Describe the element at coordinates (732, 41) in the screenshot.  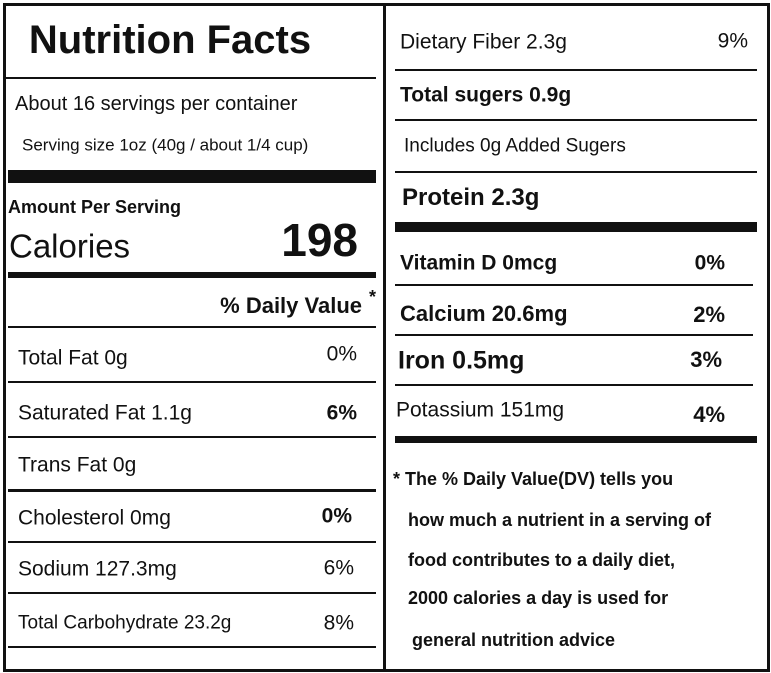
I see `nutrient-dv: 9%` at that location.